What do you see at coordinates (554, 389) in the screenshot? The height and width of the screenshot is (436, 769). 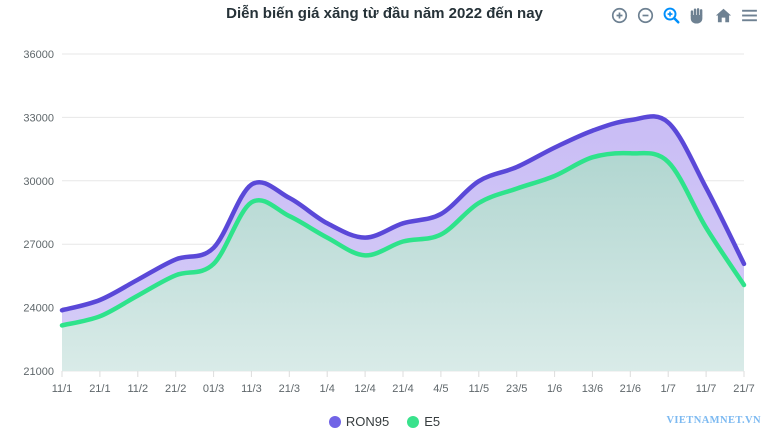 I see `svg-text: 1/6` at bounding box center [554, 389].